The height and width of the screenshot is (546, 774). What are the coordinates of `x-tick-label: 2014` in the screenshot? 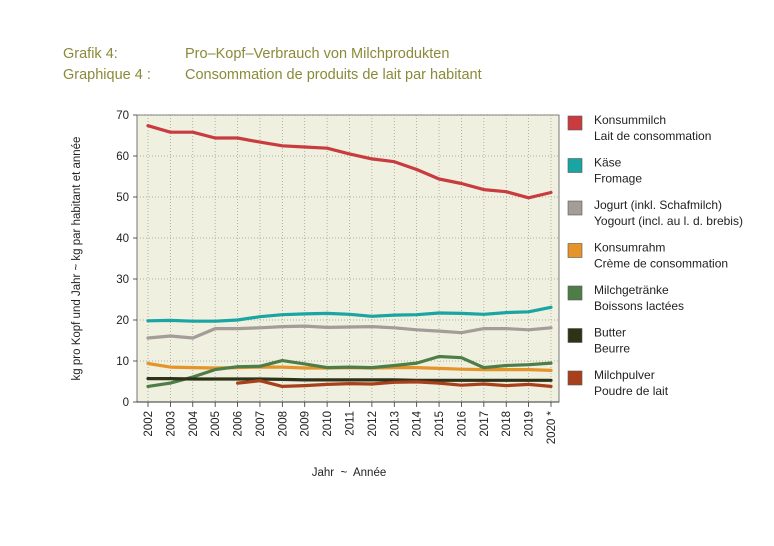 It's located at (418, 423).